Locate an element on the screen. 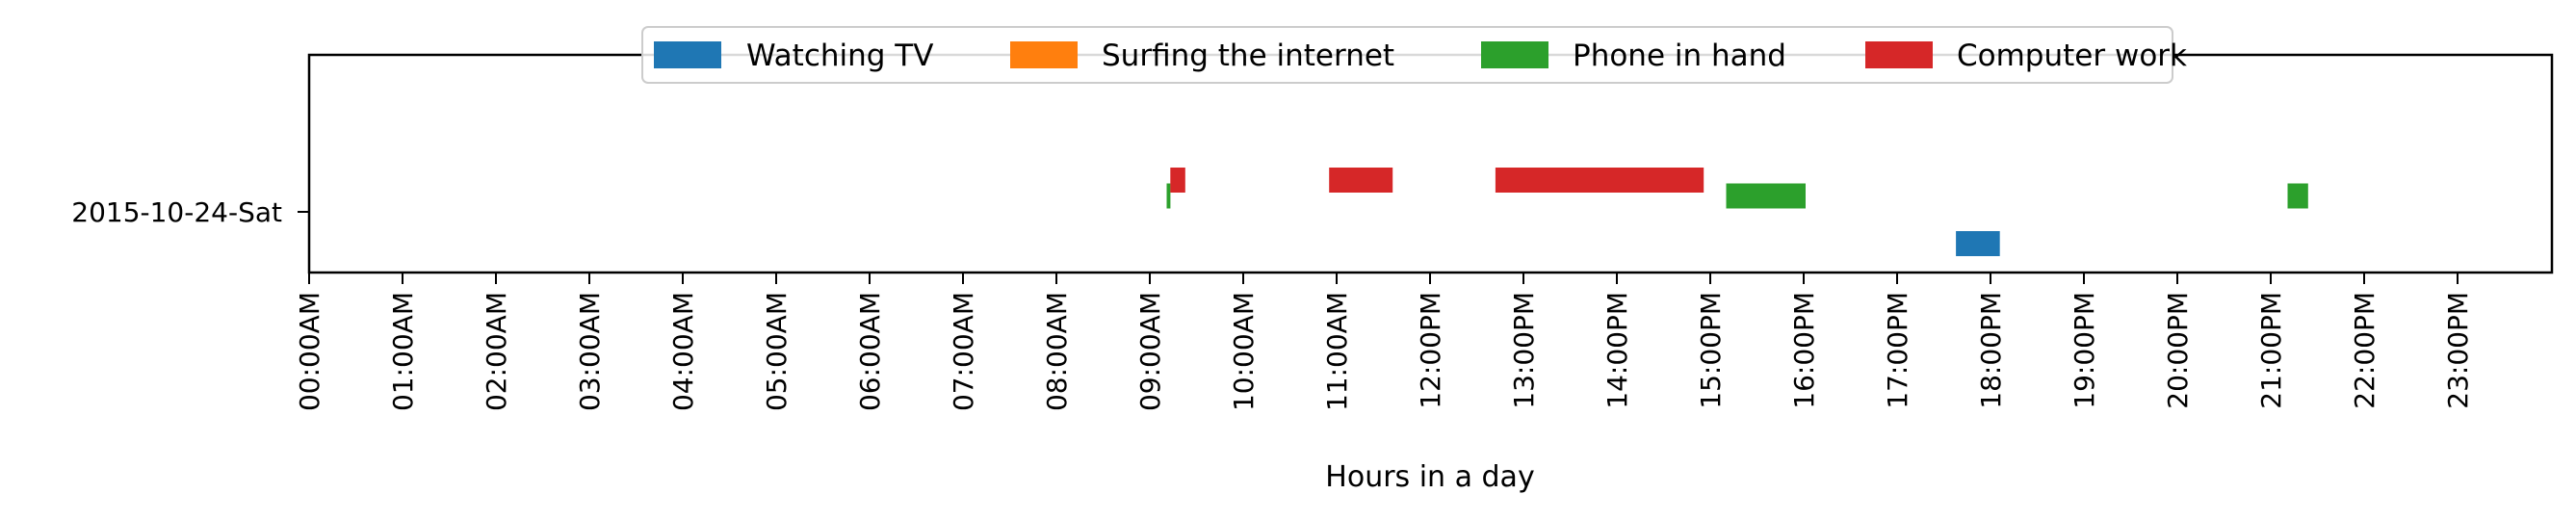 The image size is (2576, 520). legend-label-watching-tv: Watching TV is located at coordinates (839, 56).